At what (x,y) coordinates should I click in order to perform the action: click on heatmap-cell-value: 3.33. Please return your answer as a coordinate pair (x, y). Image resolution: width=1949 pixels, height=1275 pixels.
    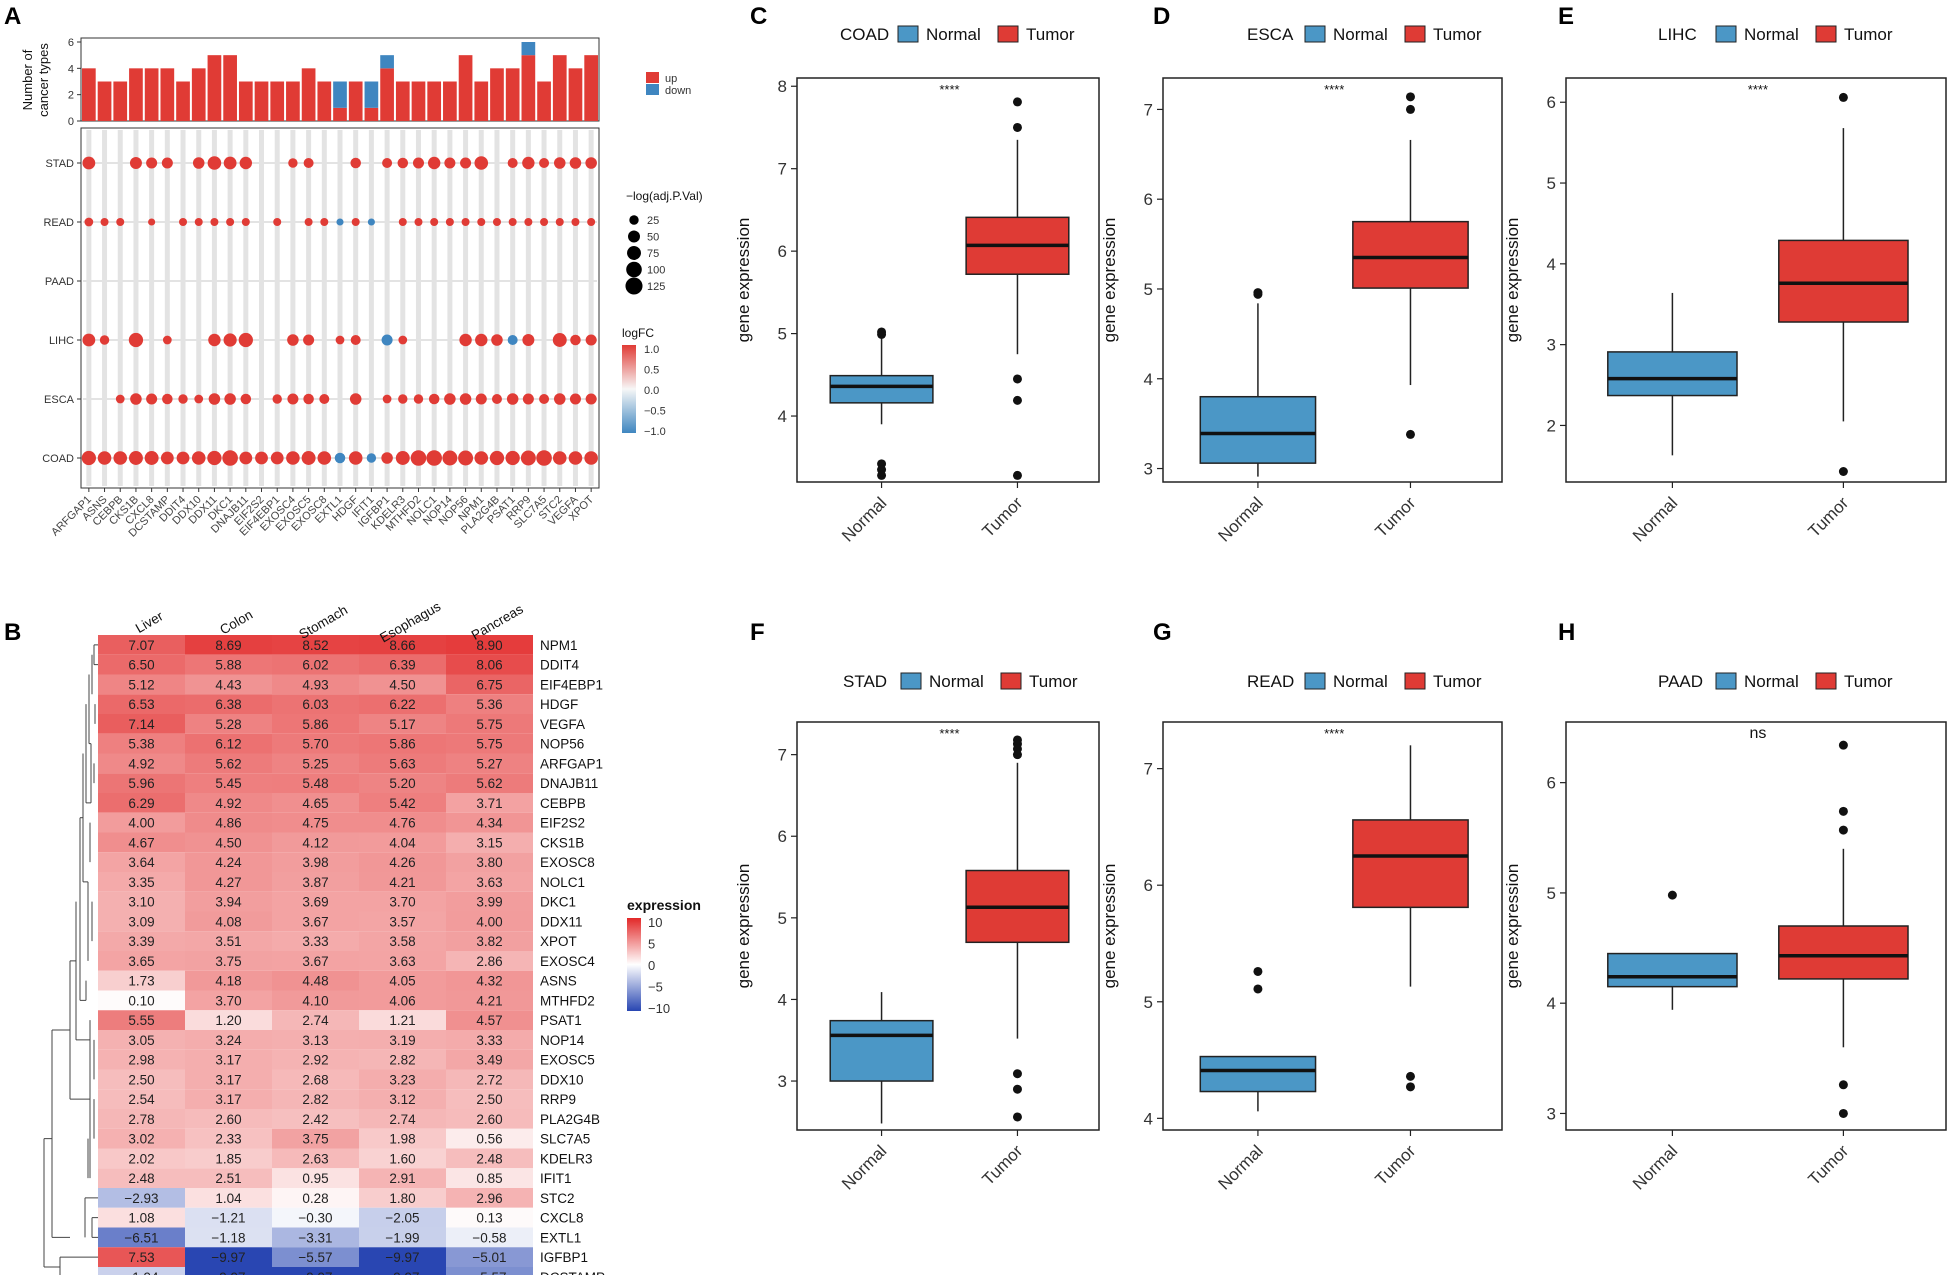
    Looking at the image, I should click on (315, 941).